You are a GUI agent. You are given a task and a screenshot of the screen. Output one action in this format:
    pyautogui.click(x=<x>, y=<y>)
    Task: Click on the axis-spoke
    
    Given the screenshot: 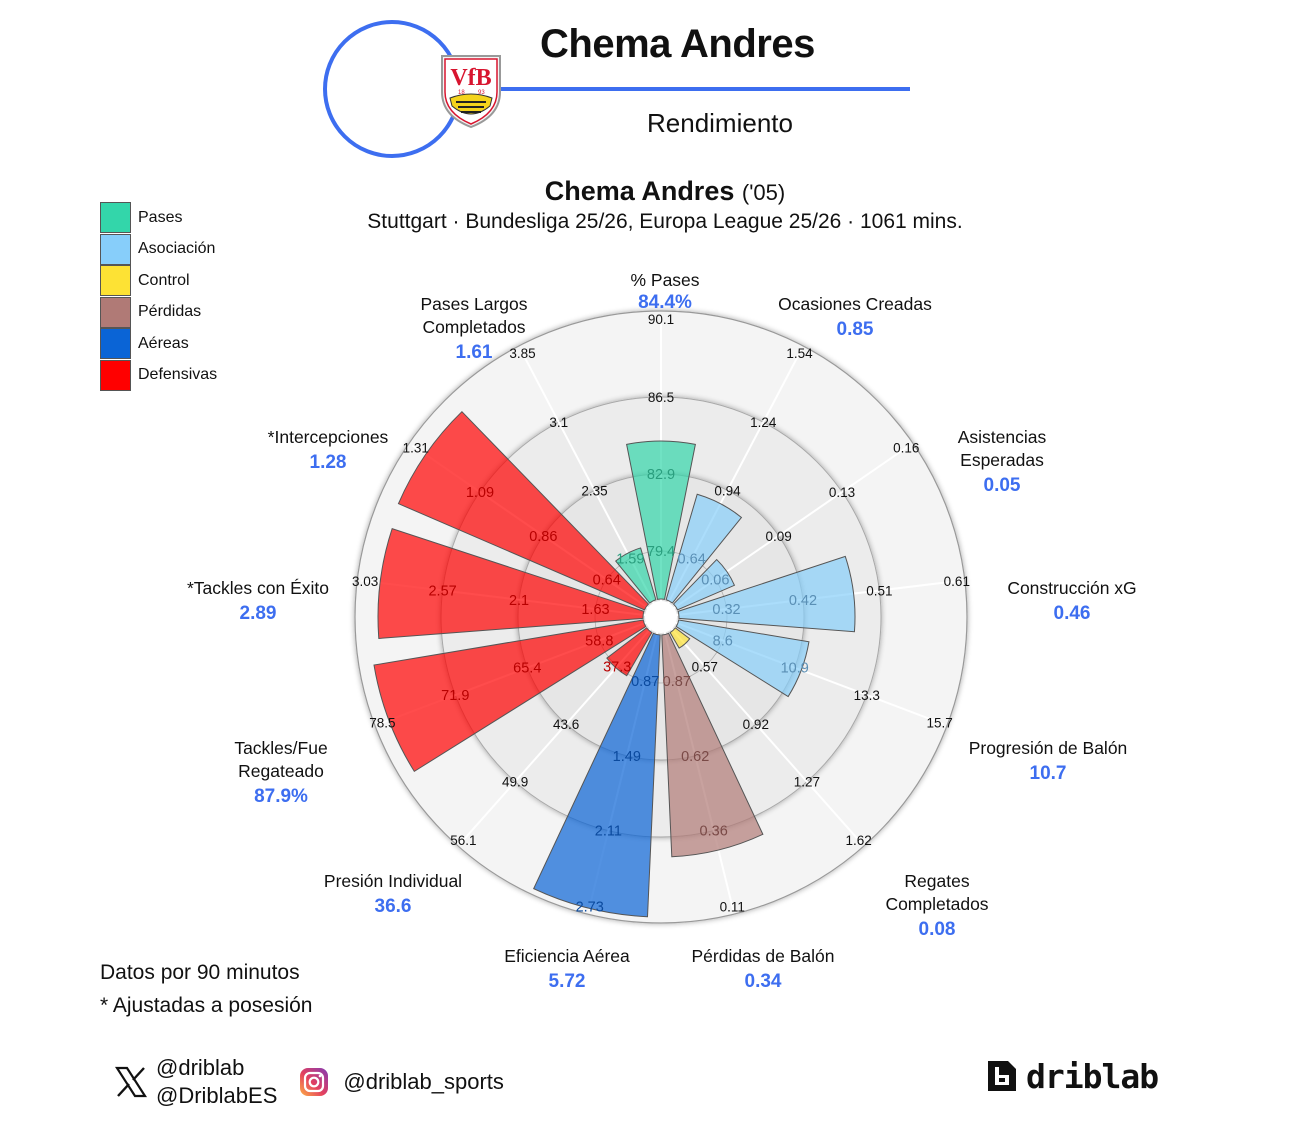 What is the action you would take?
    pyautogui.click(x=761, y=730)
    